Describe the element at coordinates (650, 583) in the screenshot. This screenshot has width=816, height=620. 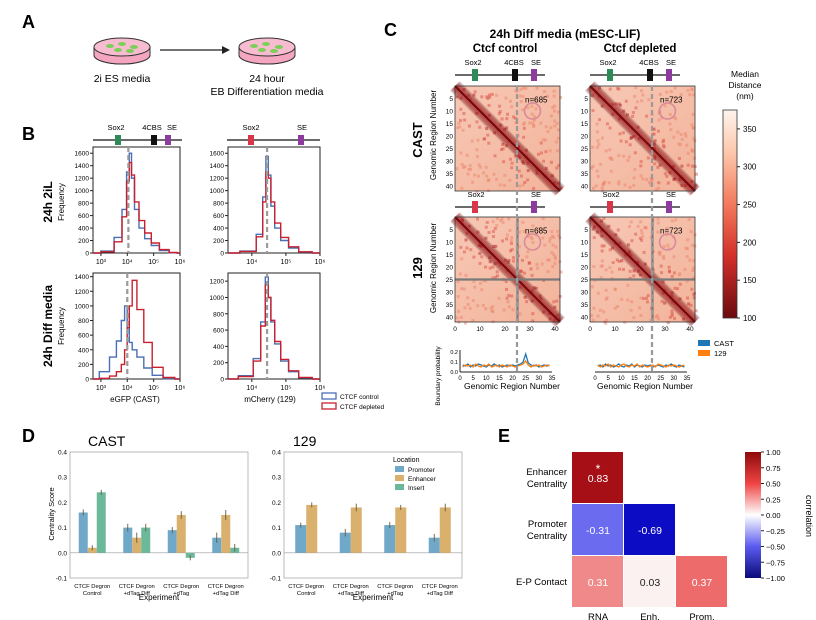
I see `correlation-value: 0.03` at that location.